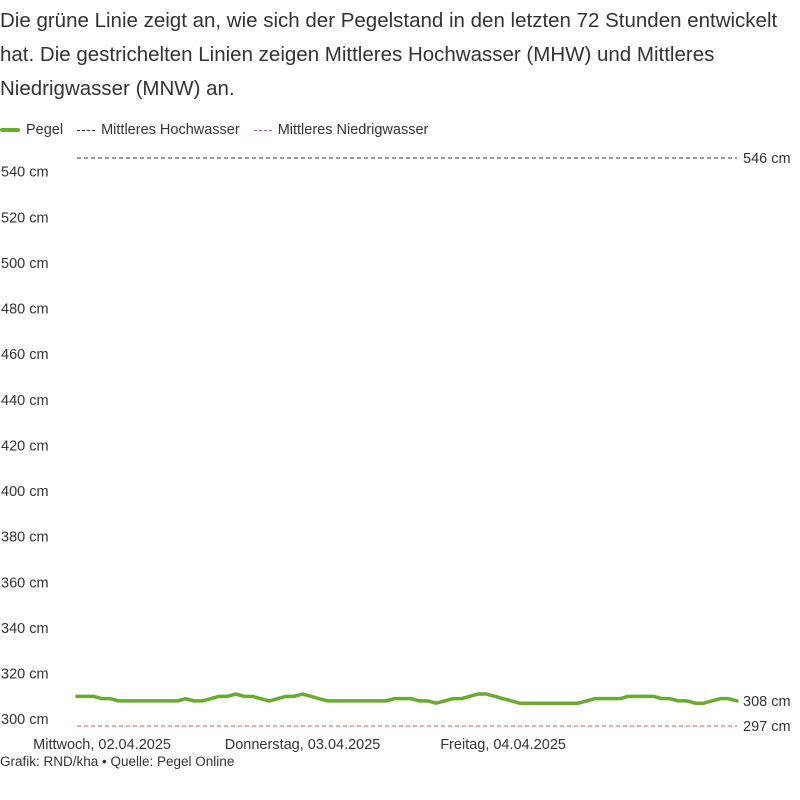 This screenshot has height=800, width=800. I want to click on source-credit: Grafik: RND/kha • Quelle: Pegel Online, so click(117, 761).